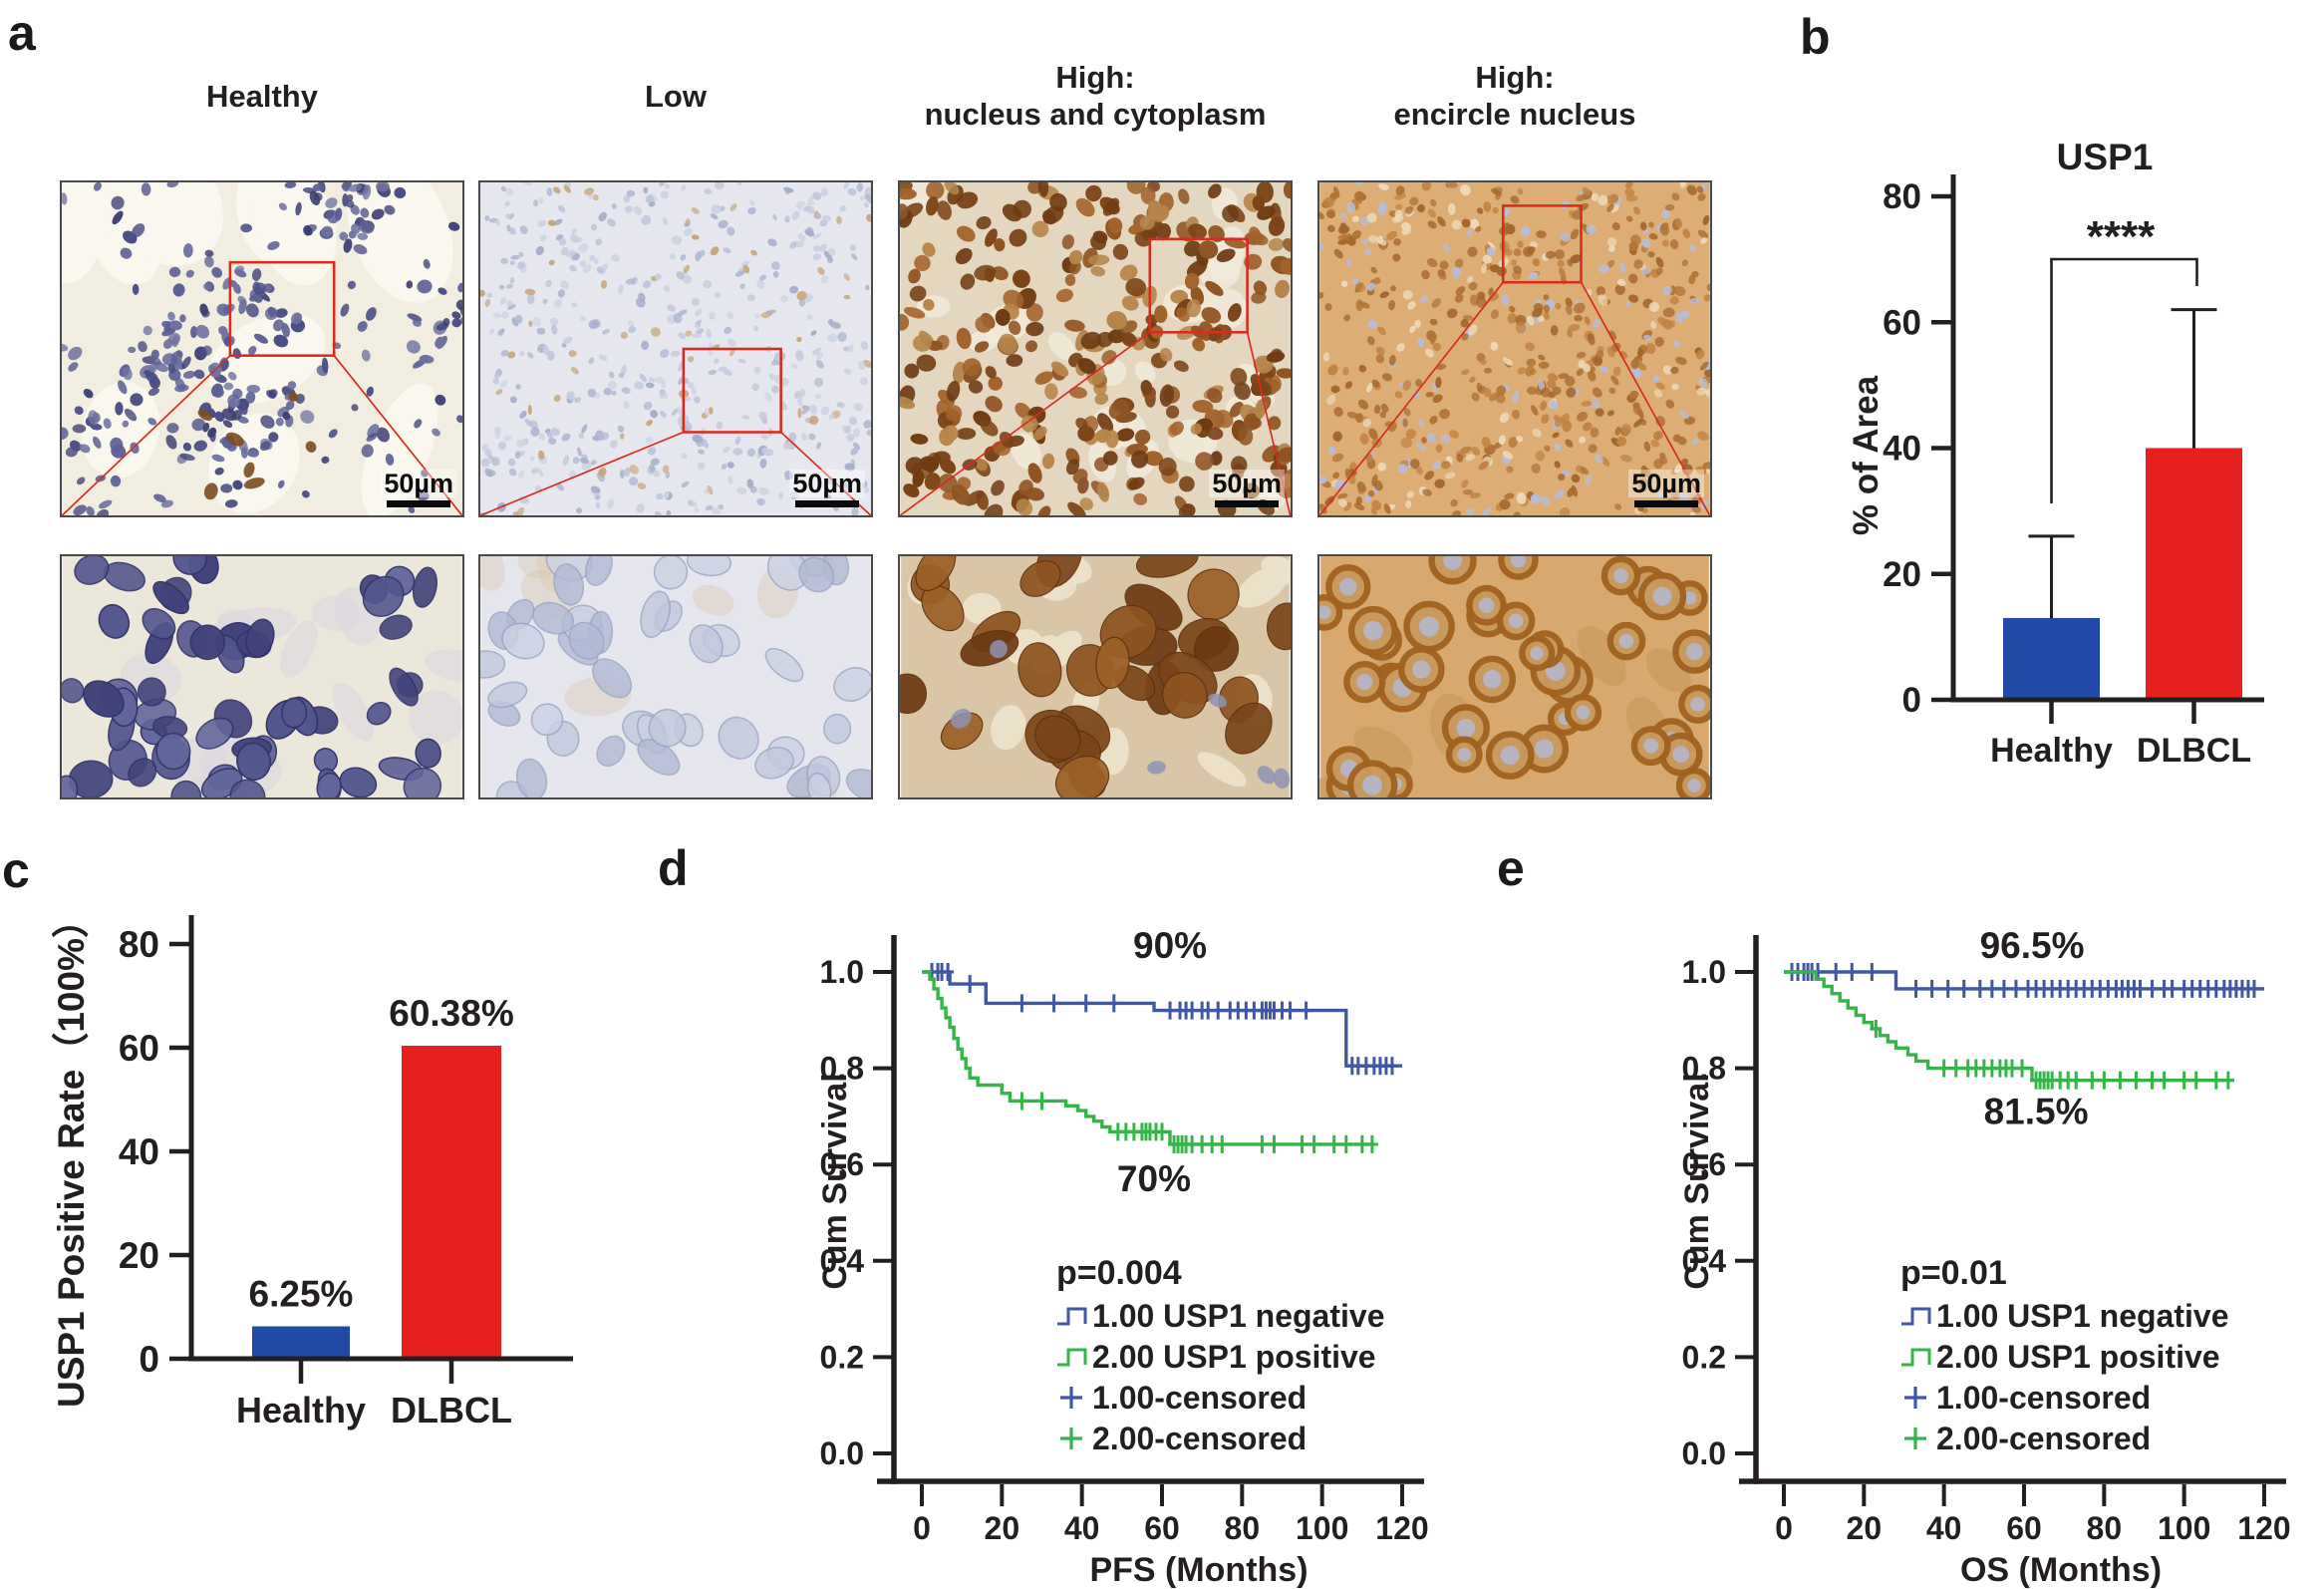 The height and width of the screenshot is (1589, 2324). What do you see at coordinates (262, 676) in the screenshot?
I see `ihc-healthy-magnified-image` at bounding box center [262, 676].